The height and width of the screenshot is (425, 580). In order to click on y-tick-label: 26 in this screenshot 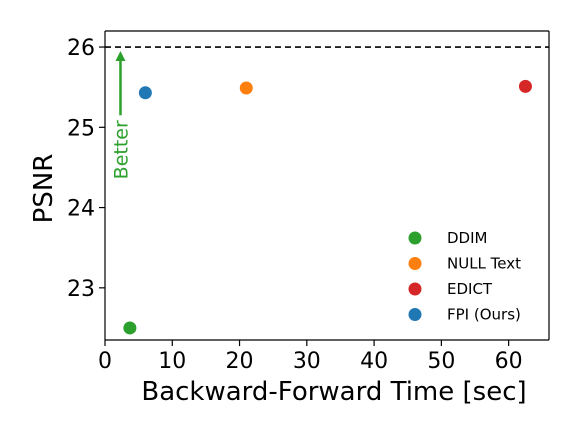, I will do `click(81, 48)`.